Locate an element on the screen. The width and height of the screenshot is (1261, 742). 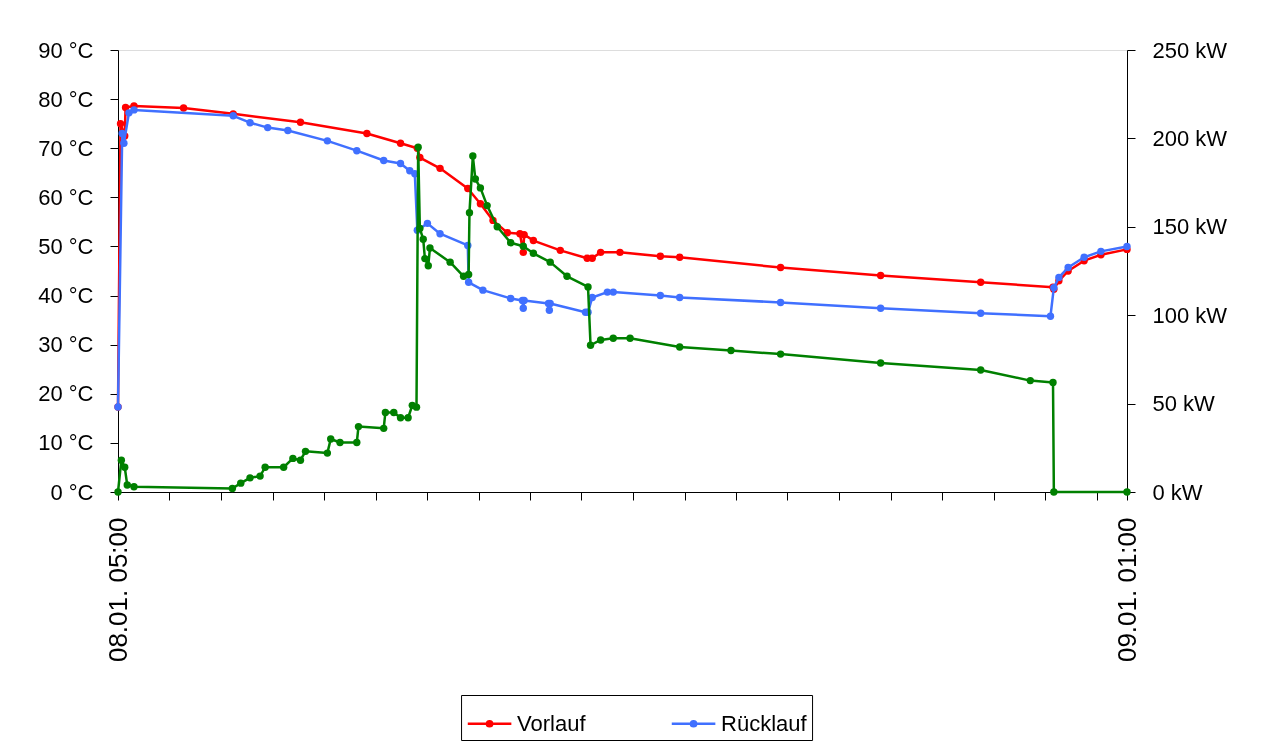
y2-tick-label: 150 kW is located at coordinates (1190, 227).